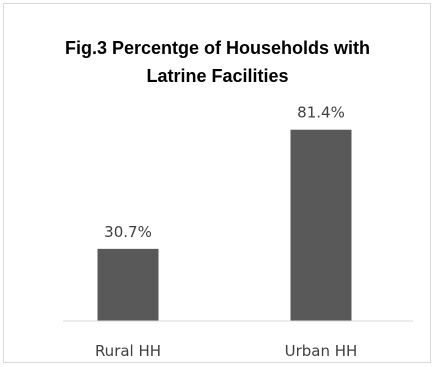 Image resolution: width=435 pixels, height=367 pixels. I want to click on data-label: 81.4%, so click(321, 113).